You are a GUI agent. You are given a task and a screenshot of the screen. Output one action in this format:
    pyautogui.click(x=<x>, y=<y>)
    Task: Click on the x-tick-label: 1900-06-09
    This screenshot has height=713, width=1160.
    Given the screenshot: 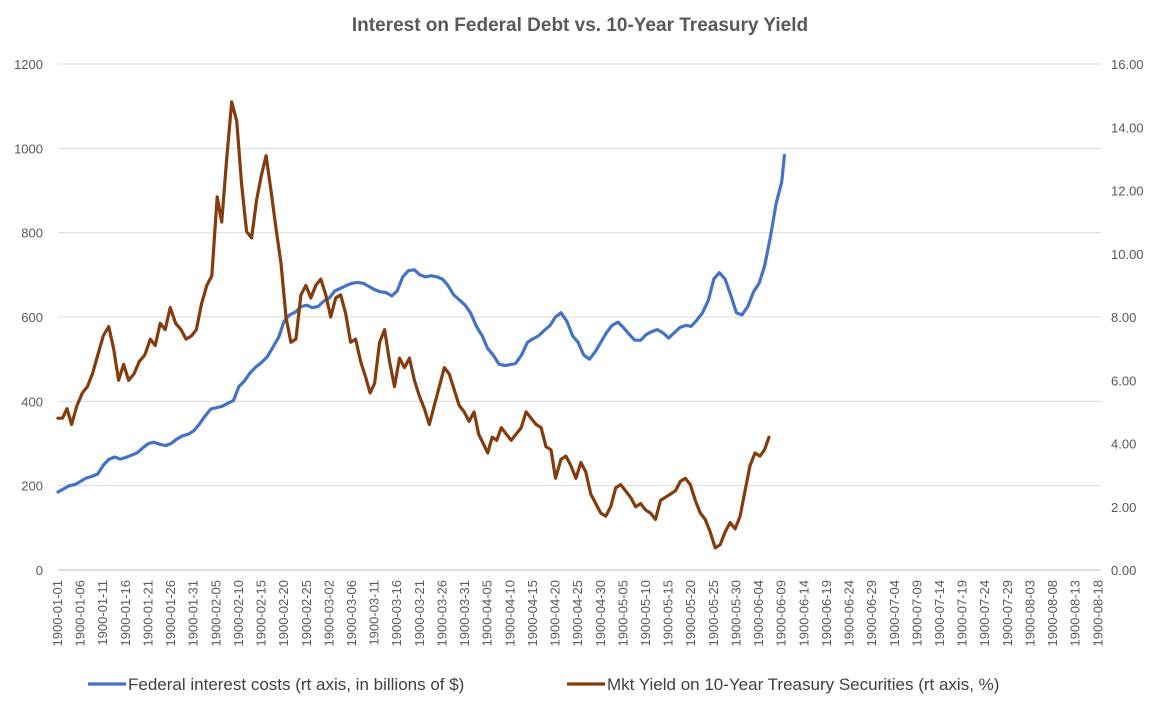 What is the action you would take?
    pyautogui.click(x=781, y=613)
    